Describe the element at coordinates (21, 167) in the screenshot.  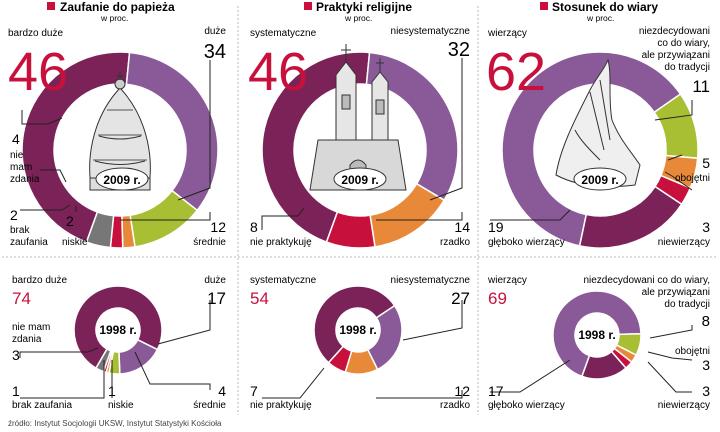
I see `category-label: mam` at that location.